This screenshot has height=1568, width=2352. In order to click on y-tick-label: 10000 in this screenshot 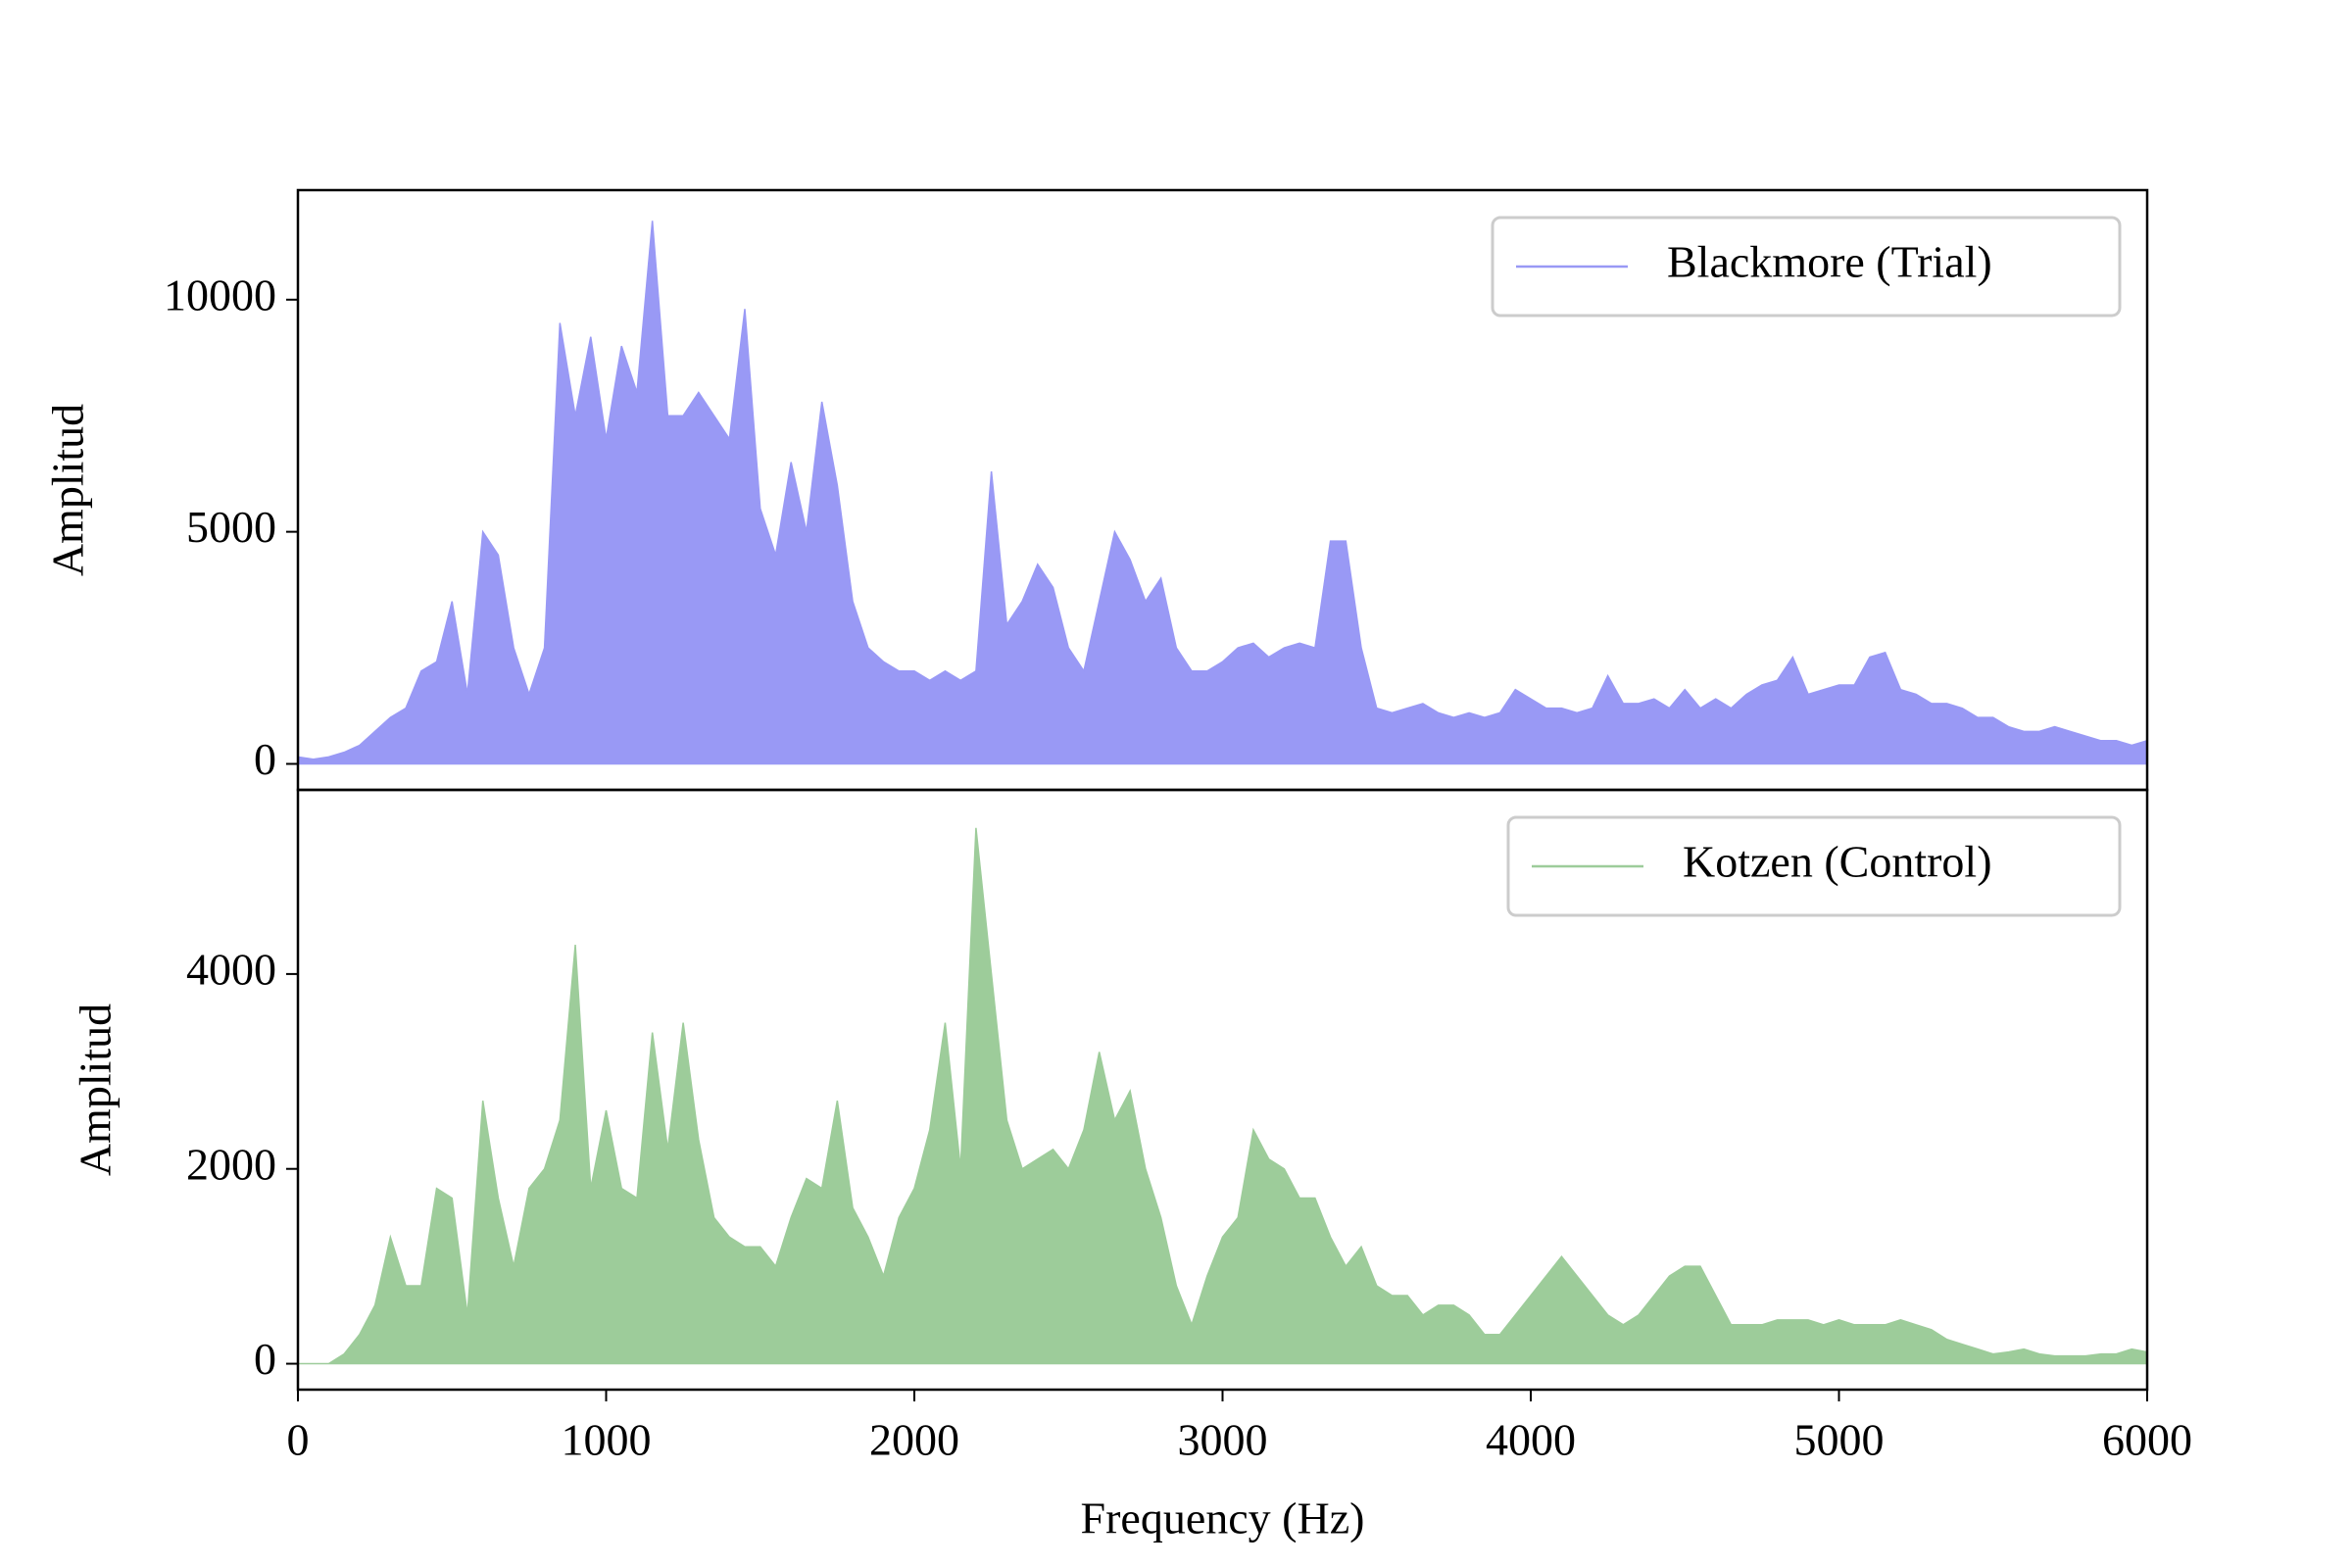, I will do `click(220, 294)`.